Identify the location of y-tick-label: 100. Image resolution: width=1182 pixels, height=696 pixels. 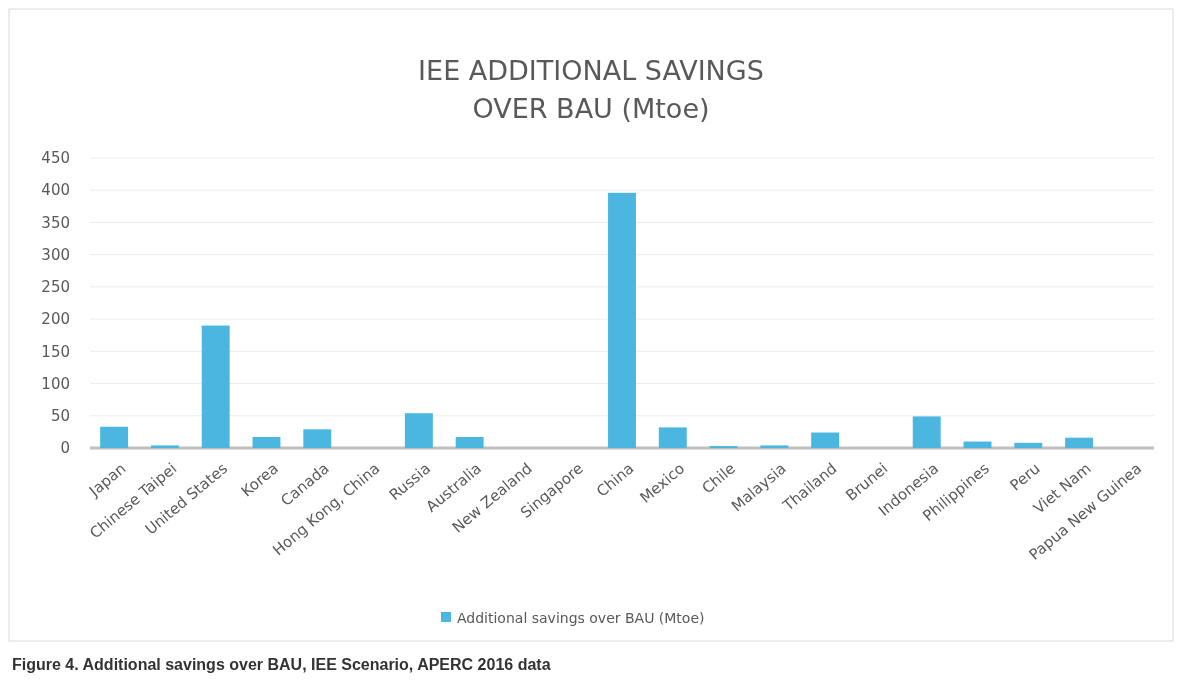
(55, 383).